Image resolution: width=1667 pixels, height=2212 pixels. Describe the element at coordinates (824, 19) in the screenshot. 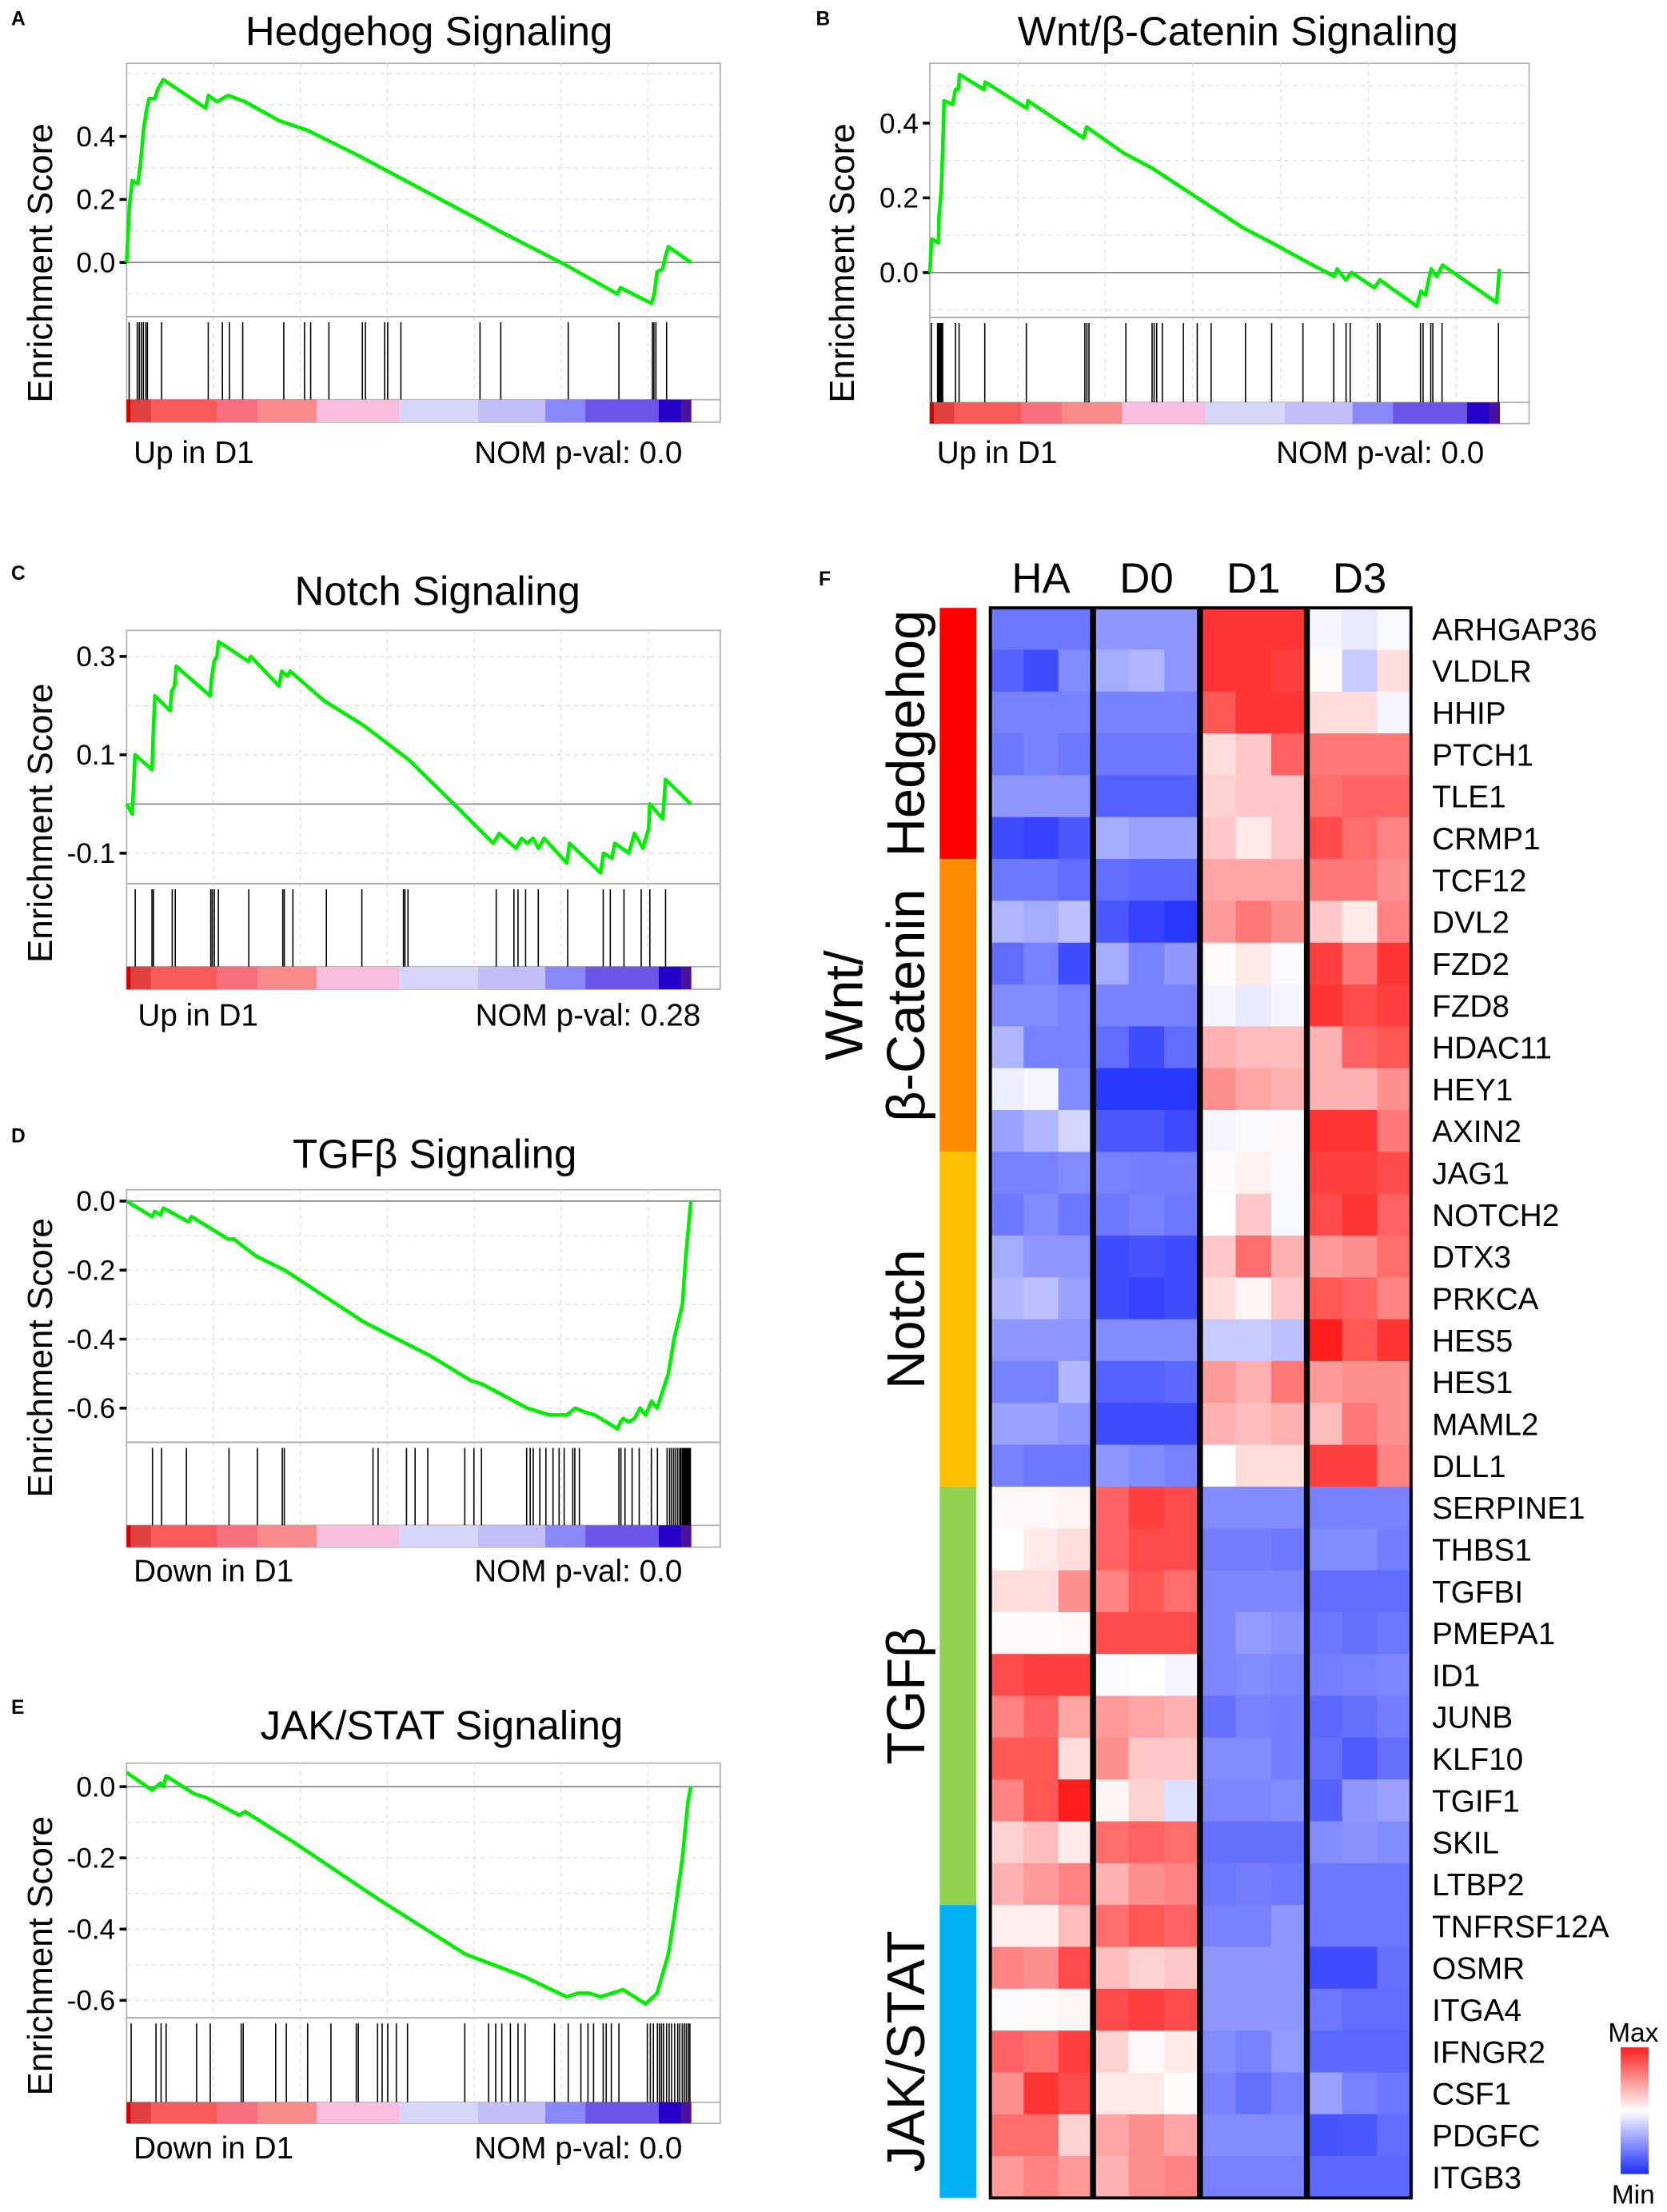

I see `panel-letter: B` at that location.